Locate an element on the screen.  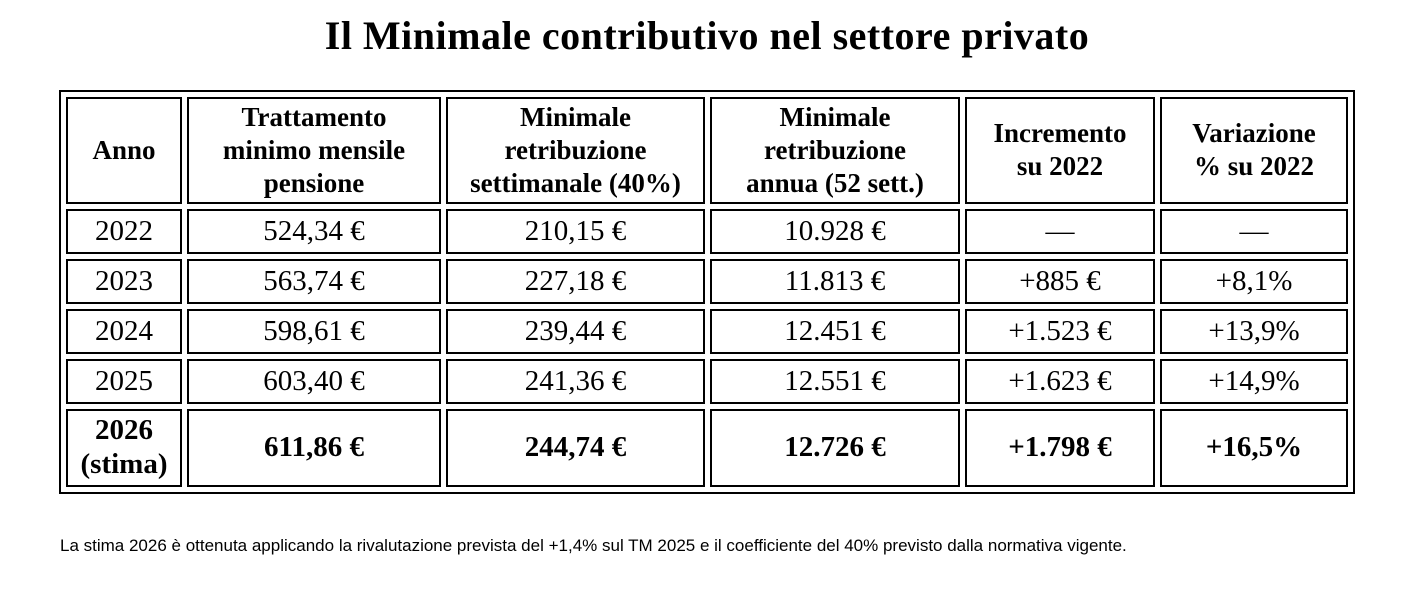
cell-annua-2024: 12.451 € is located at coordinates (835, 331).